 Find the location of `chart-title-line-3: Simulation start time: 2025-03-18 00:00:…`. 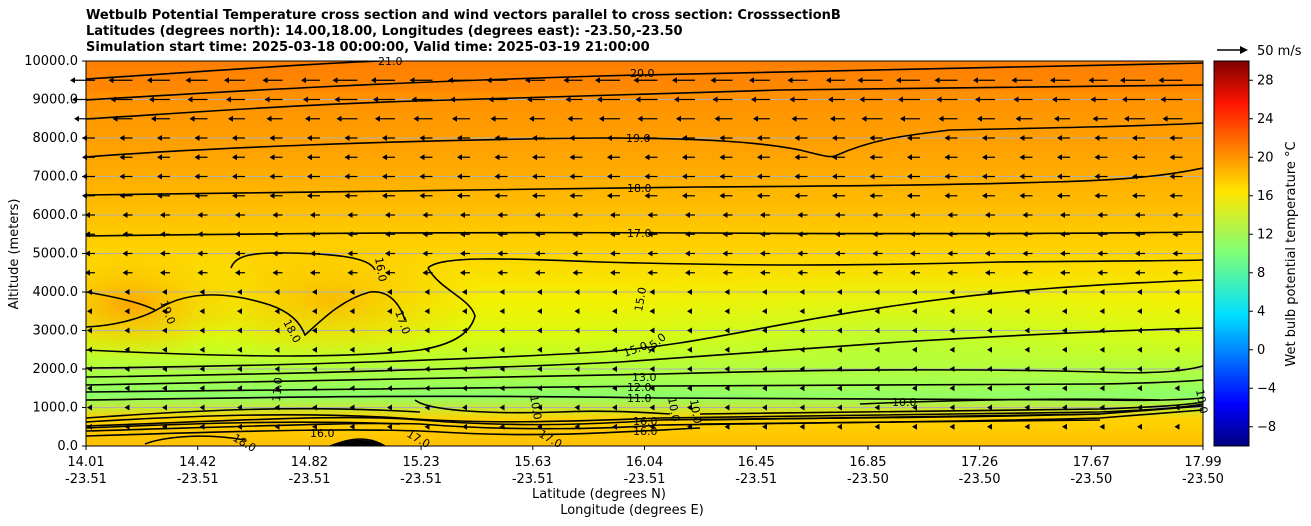

chart-title-line-3: Simulation start time: 2025-03-18 00:00:… is located at coordinates (368, 47).